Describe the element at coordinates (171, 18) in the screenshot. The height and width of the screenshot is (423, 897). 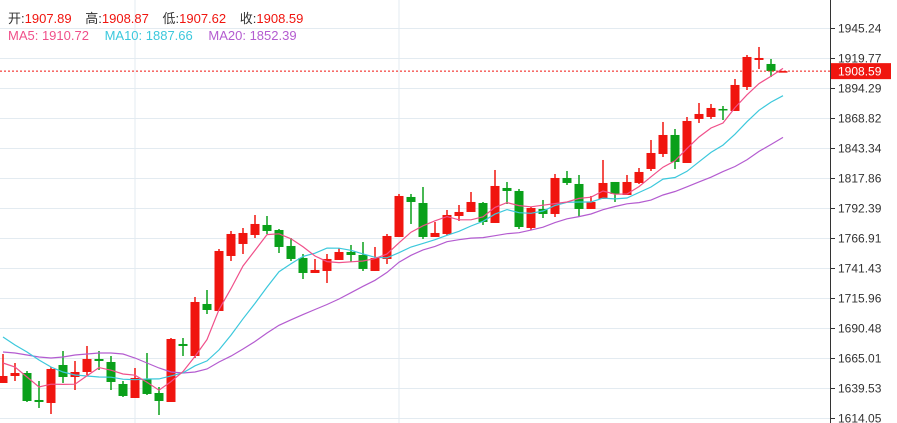
I see `low-label: 低:` at that location.